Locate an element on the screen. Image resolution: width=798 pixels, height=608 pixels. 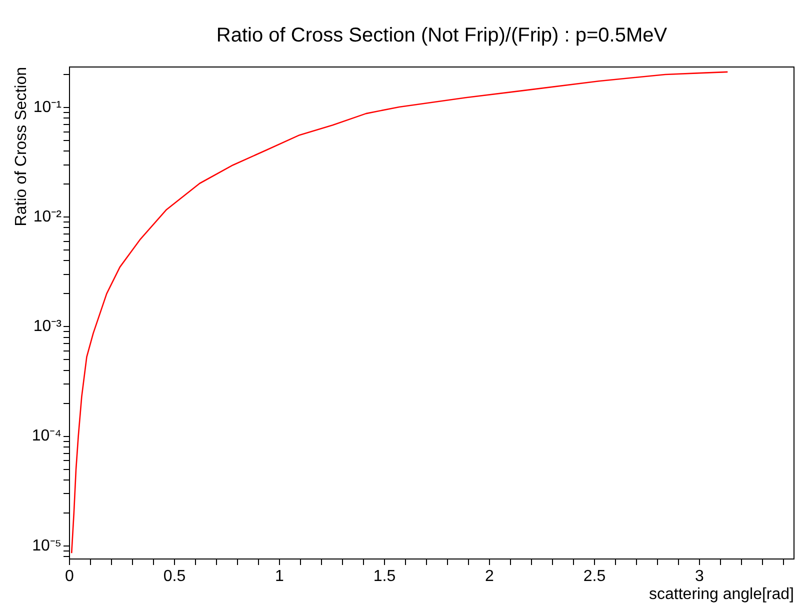
y-tick-label: 10⁻⁴ is located at coordinates (47, 436).